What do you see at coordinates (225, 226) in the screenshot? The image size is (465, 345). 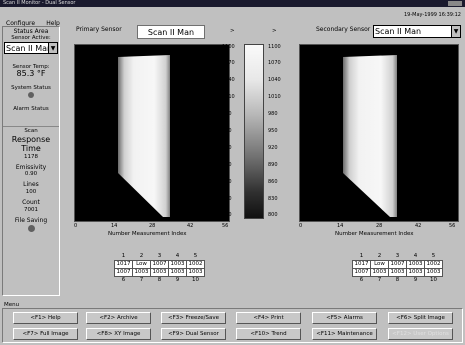 I see `x-tick-label: 56` at bounding box center [225, 226].